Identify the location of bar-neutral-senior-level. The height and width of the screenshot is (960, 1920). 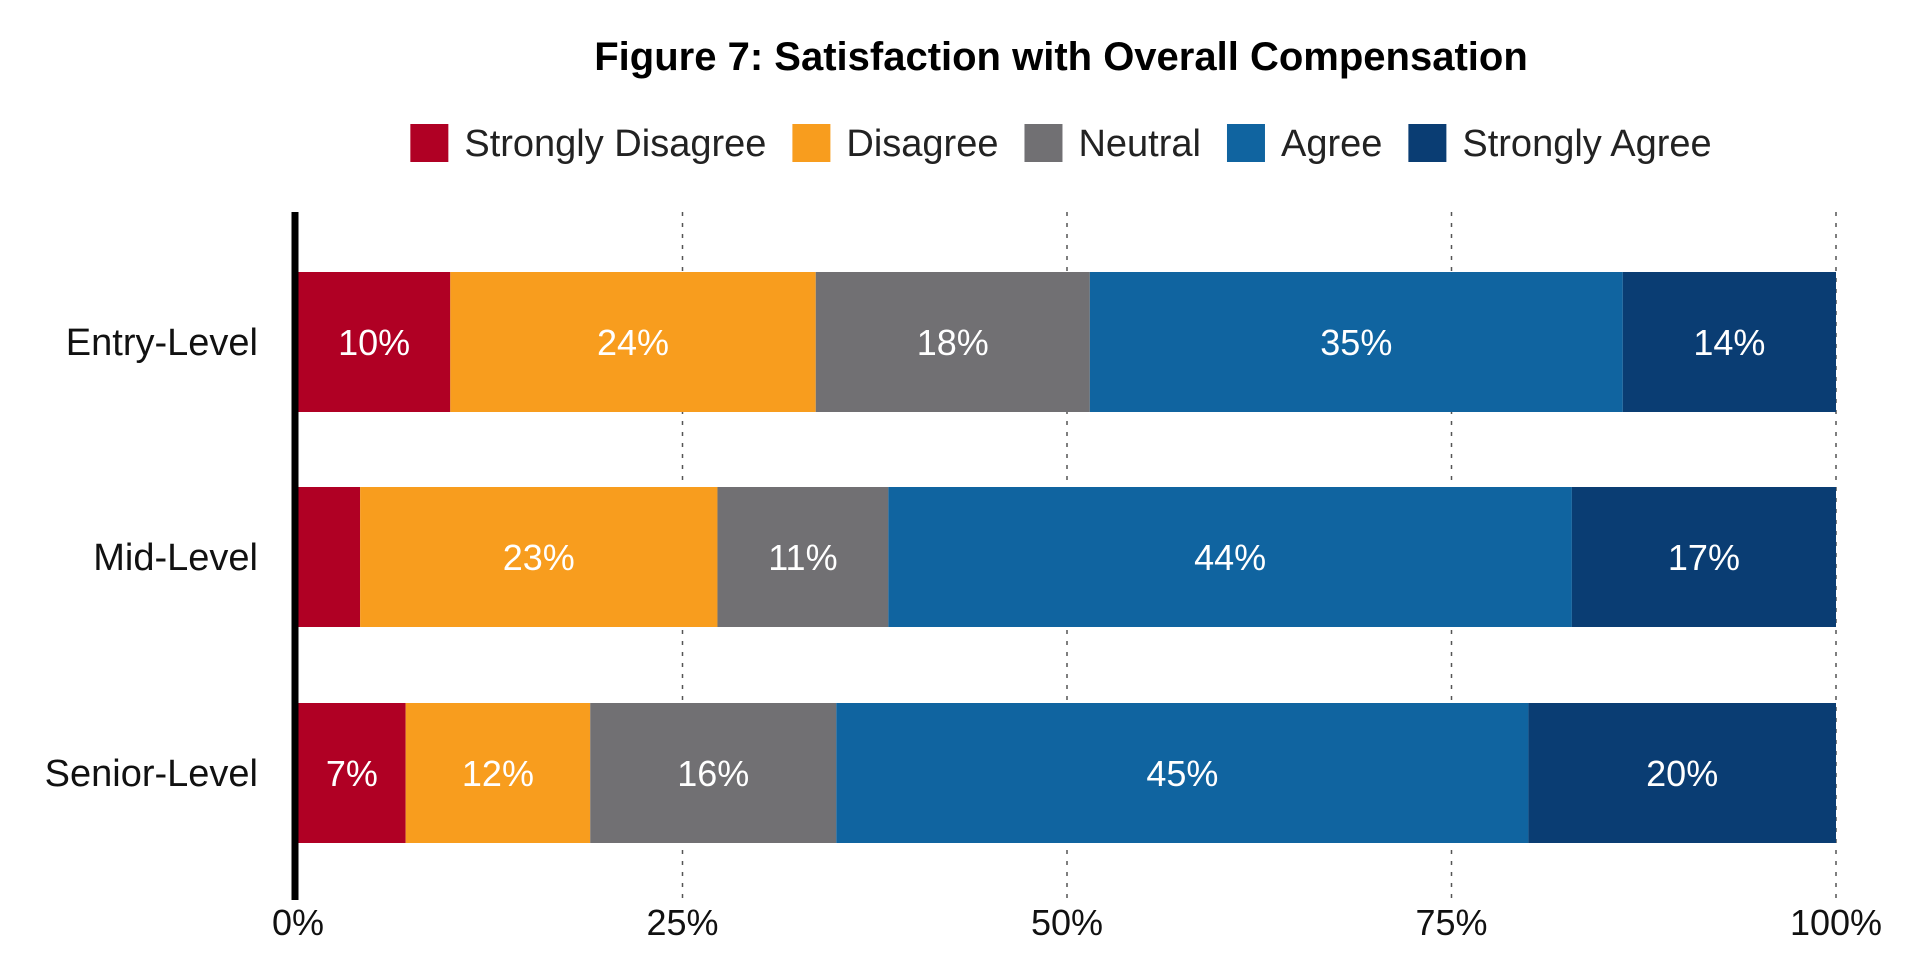
(713, 773).